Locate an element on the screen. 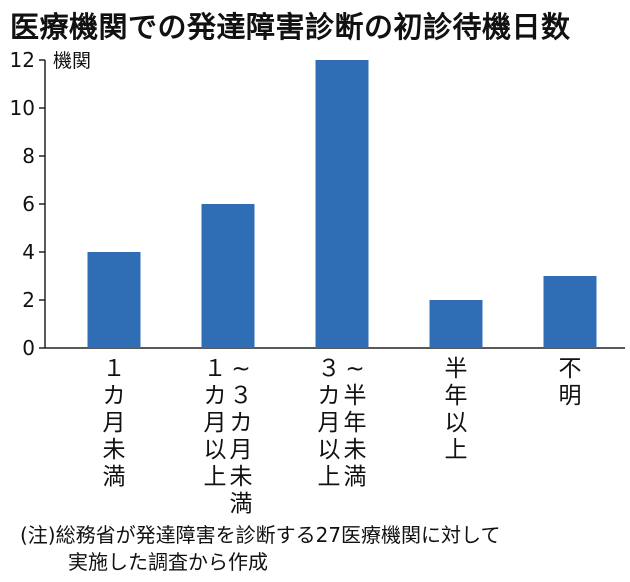 The width and height of the screenshot is (630, 582). x-category-label-3-c2-r2: カ is located at coordinates (329, 396).